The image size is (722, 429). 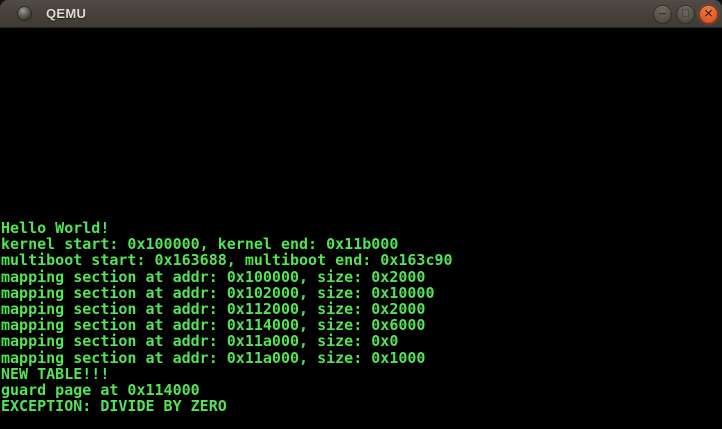 What do you see at coordinates (55, 228) in the screenshot?
I see `console-line: Hello World!` at bounding box center [55, 228].